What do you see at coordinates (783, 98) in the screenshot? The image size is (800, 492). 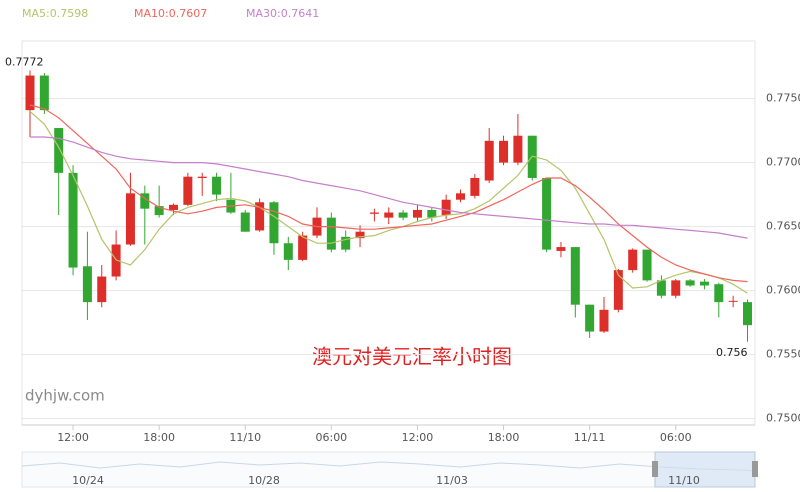 I see `y-tick-label: 0.7750` at bounding box center [783, 98].